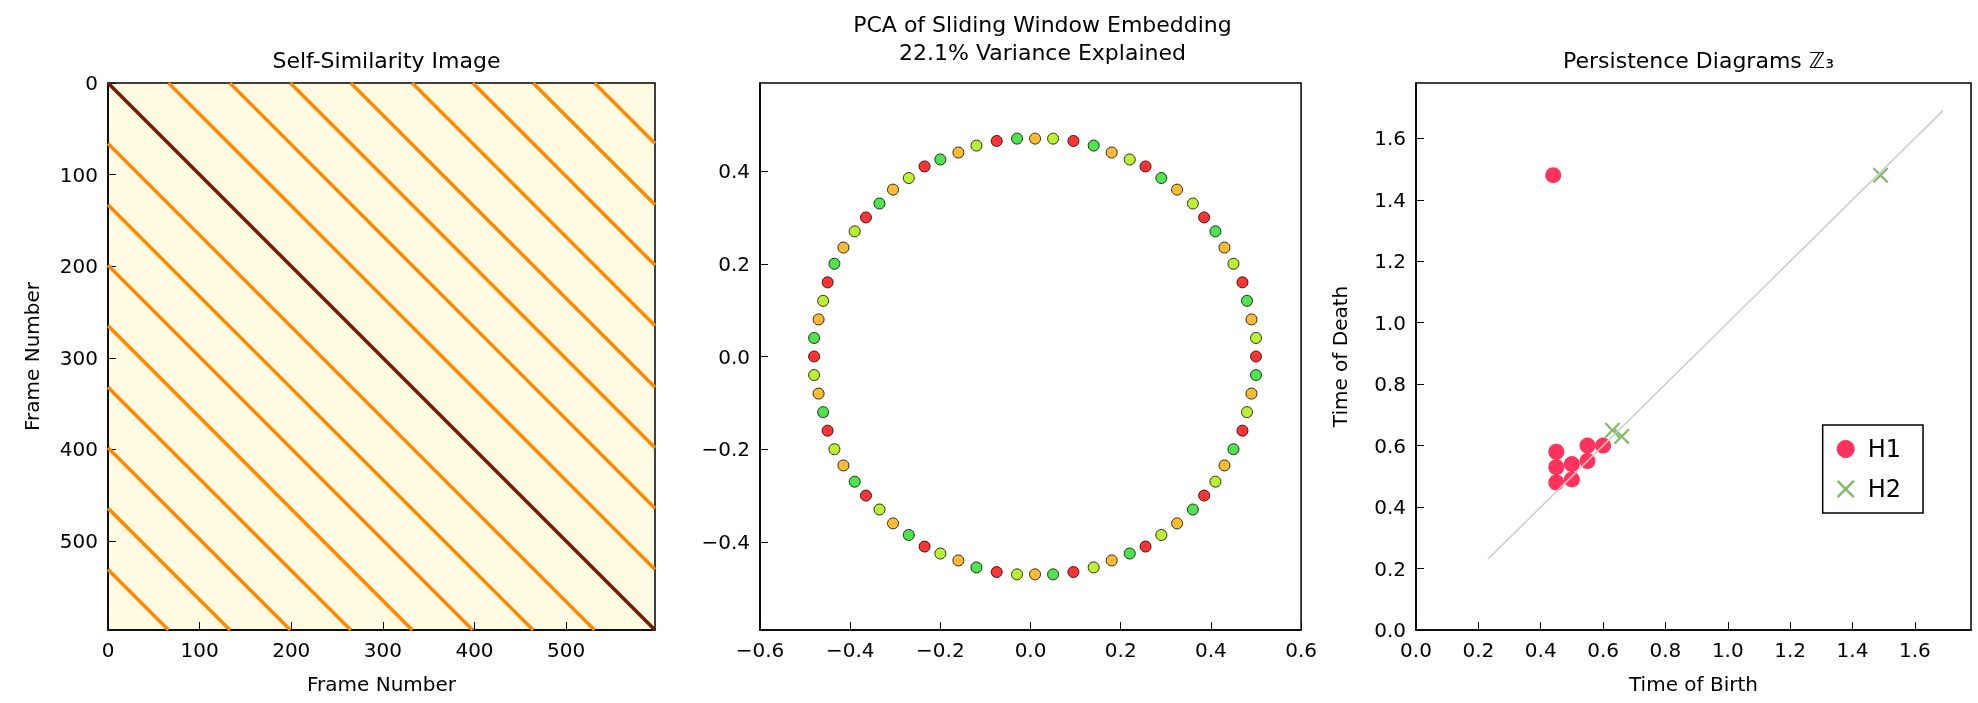 This screenshot has height=703, width=1978. What do you see at coordinates (1030, 650) in the screenshot?
I see `x-tick-label: 0.0` at bounding box center [1030, 650].